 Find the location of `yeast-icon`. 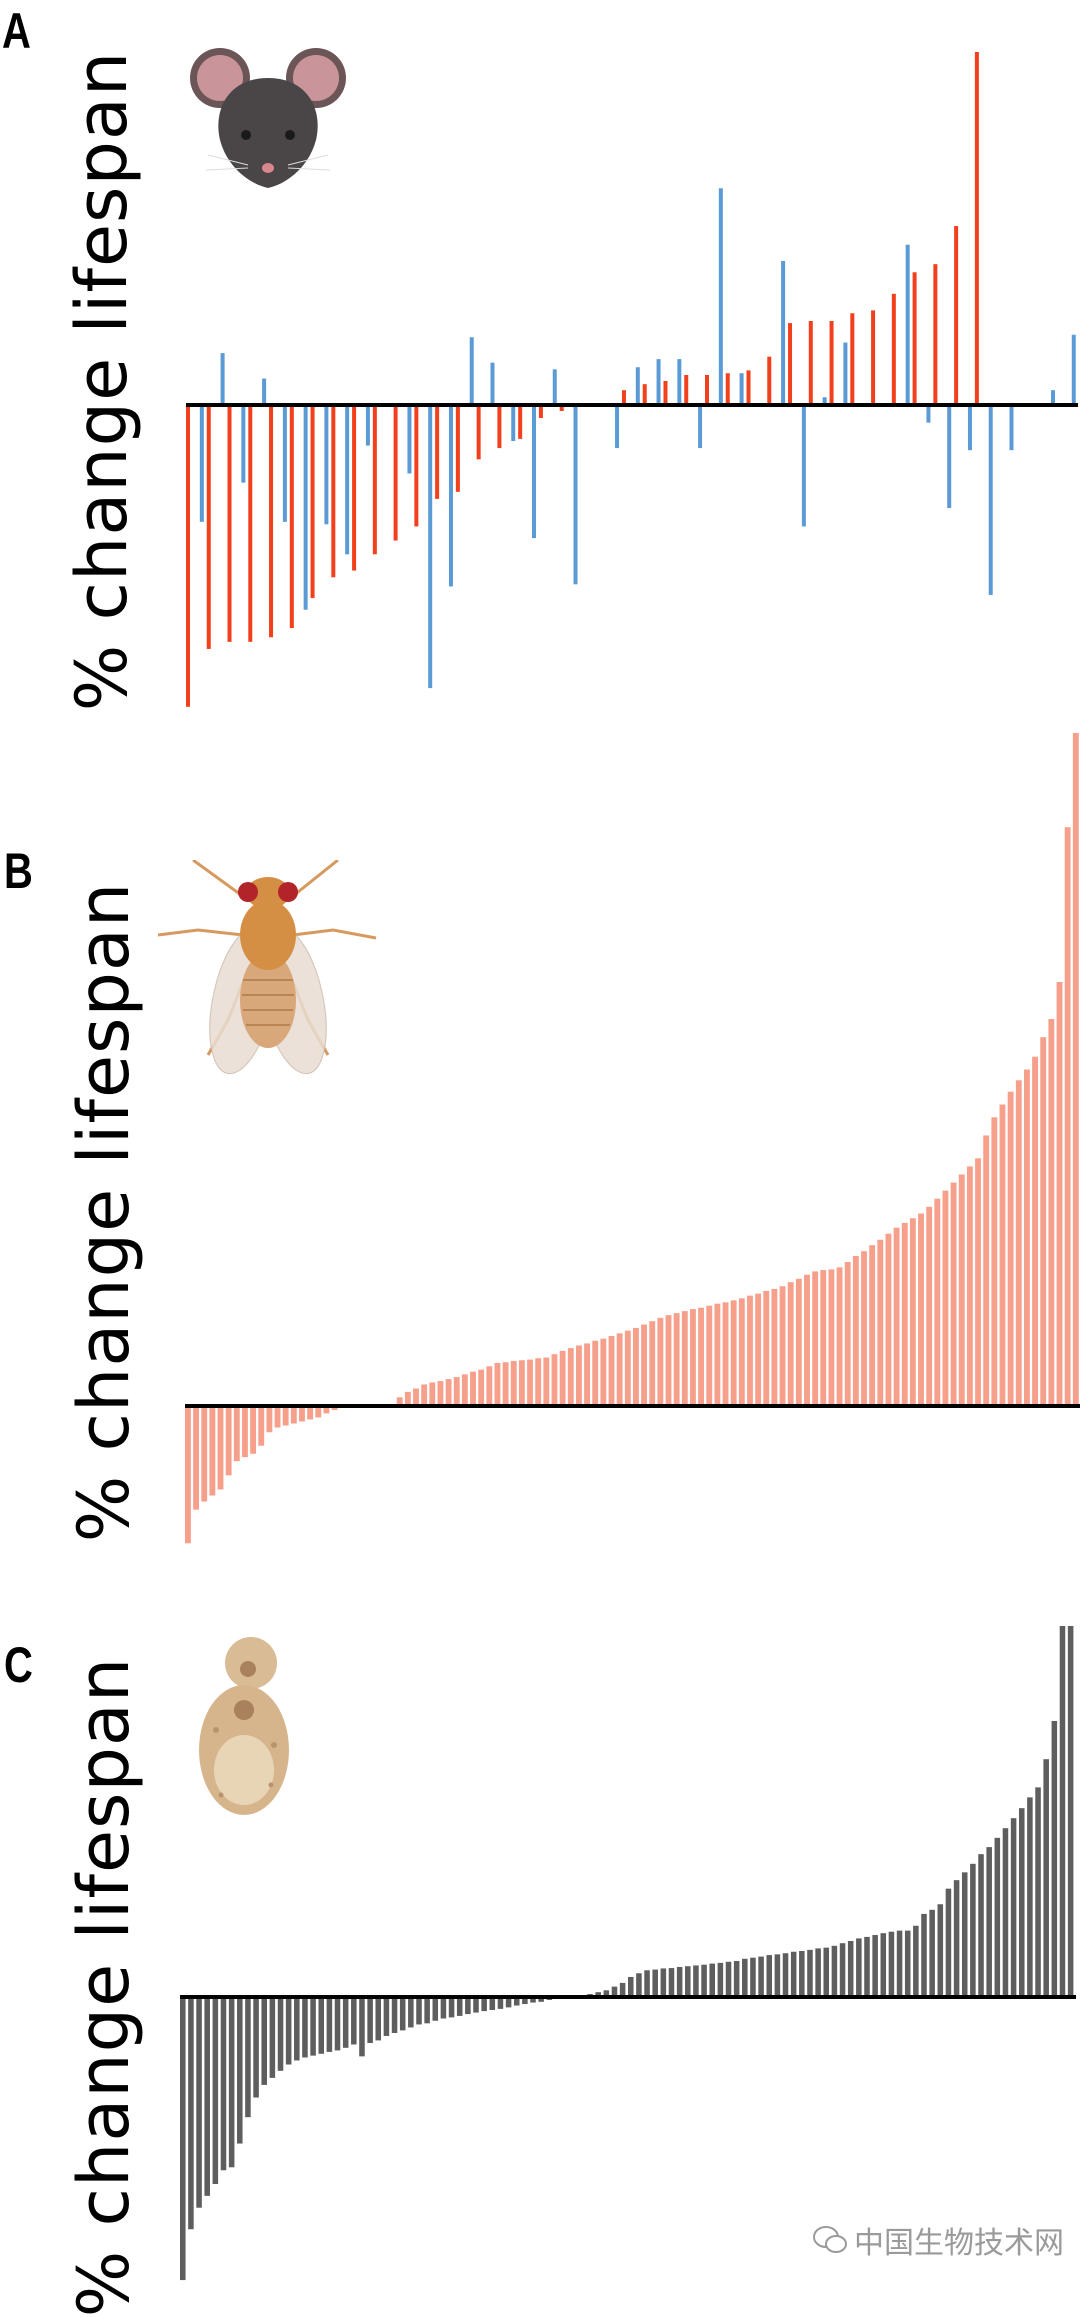

yeast-icon is located at coordinates (244, 1726).